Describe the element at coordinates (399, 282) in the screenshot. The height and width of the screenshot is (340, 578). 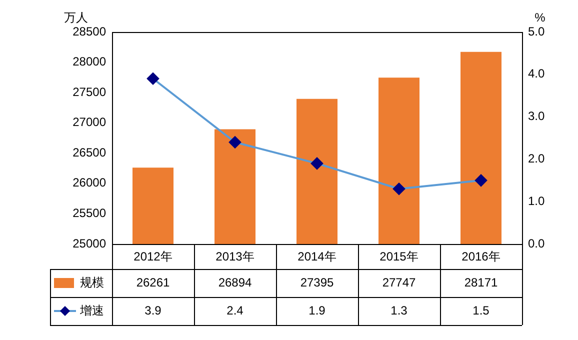
I see `data-label: 27747` at that location.